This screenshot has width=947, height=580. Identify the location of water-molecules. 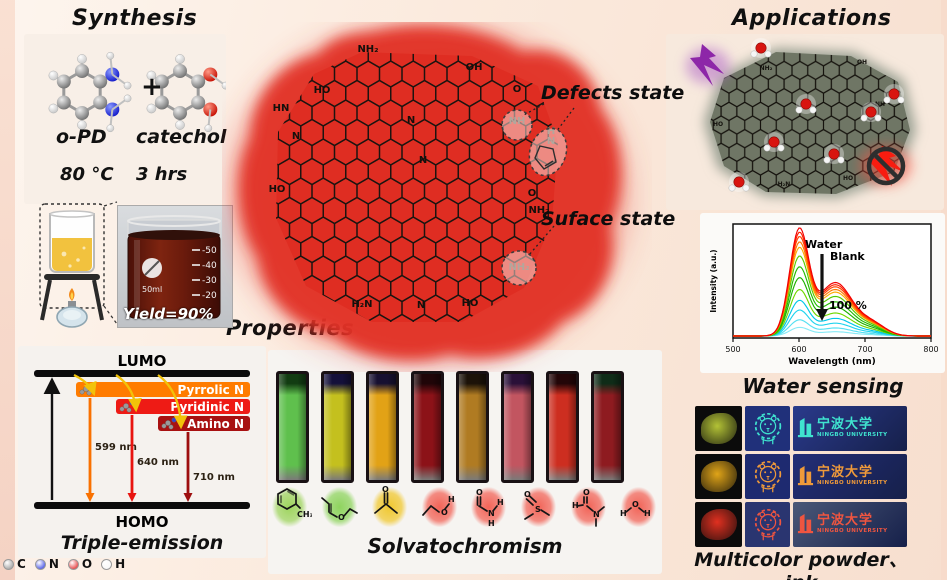
(816, 115).